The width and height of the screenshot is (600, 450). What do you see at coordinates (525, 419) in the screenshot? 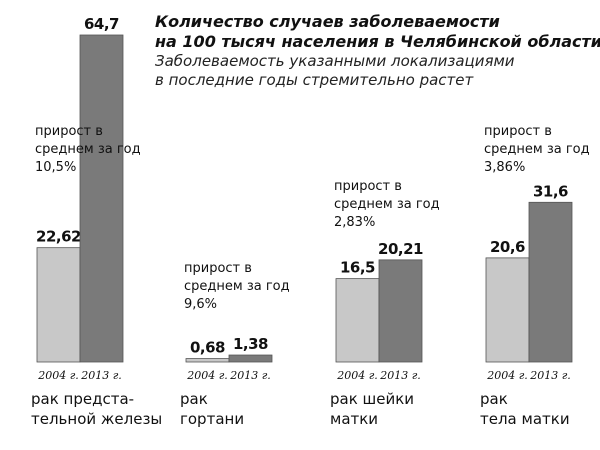
I see `category-label-line: тела матки` at bounding box center [525, 419].